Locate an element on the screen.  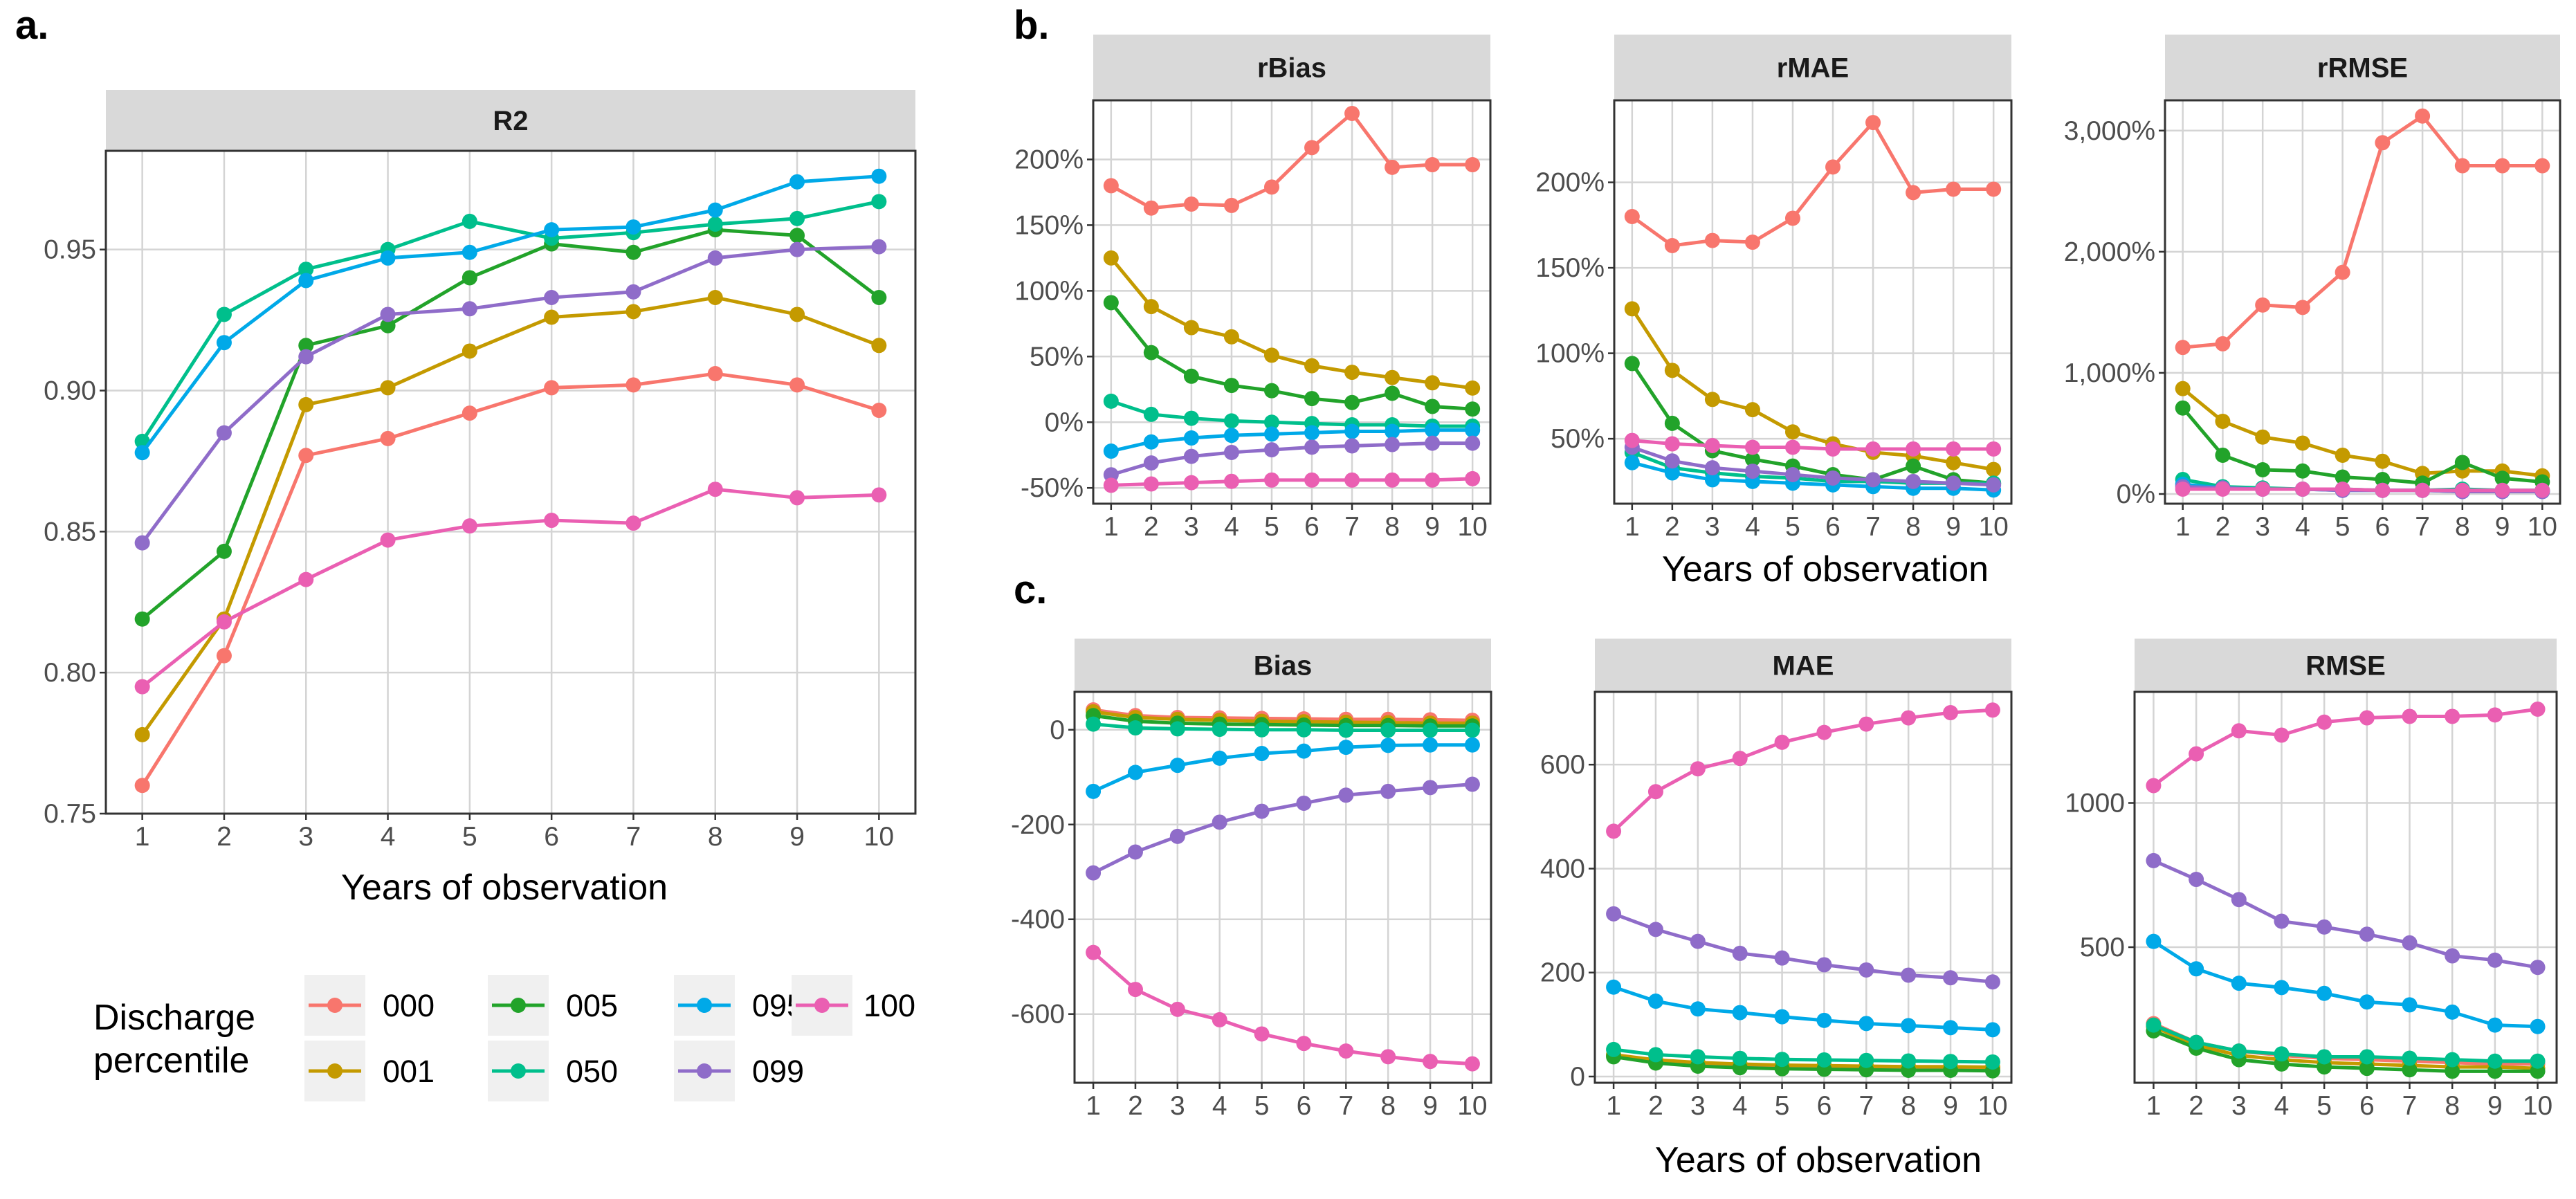
panel-border-bias is located at coordinates (1283, 887).